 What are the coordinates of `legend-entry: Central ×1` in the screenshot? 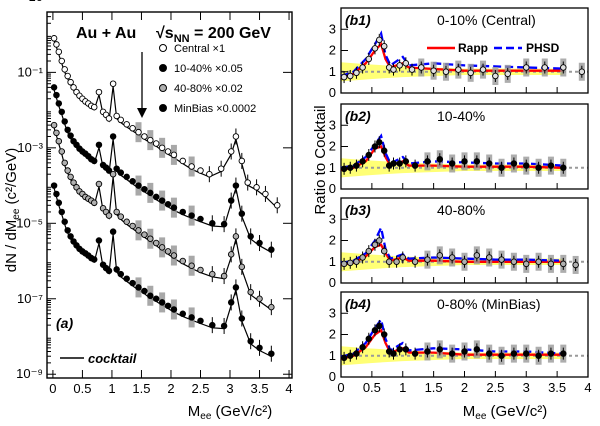 It's located at (199, 49).